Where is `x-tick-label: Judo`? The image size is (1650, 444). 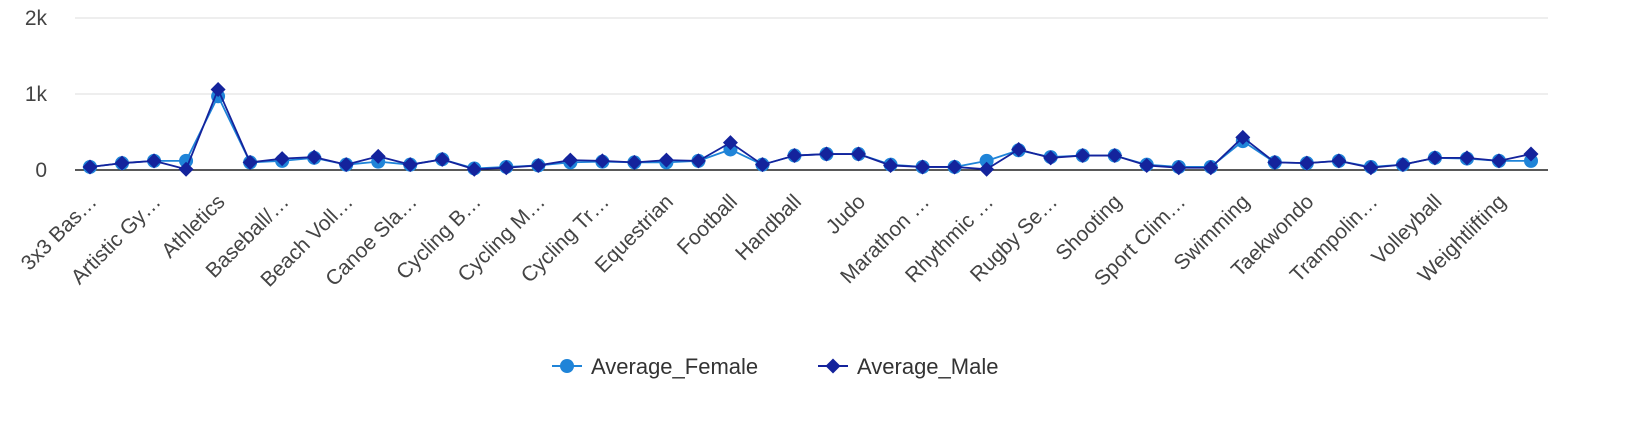
x-tick-label: Judo is located at coordinates (846, 214).